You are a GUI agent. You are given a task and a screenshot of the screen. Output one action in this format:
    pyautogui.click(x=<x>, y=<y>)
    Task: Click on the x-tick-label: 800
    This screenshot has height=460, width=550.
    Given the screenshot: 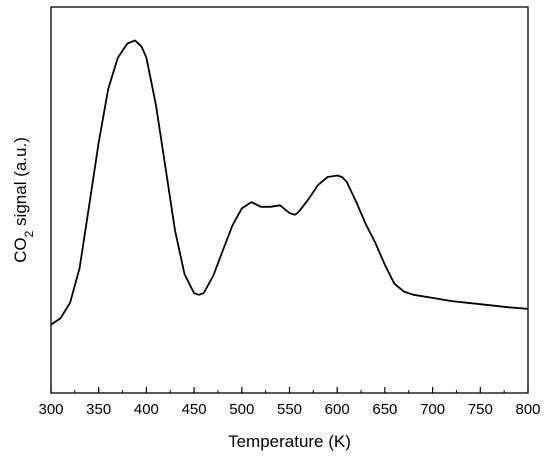 What is the action you would take?
    pyautogui.click(x=527, y=409)
    